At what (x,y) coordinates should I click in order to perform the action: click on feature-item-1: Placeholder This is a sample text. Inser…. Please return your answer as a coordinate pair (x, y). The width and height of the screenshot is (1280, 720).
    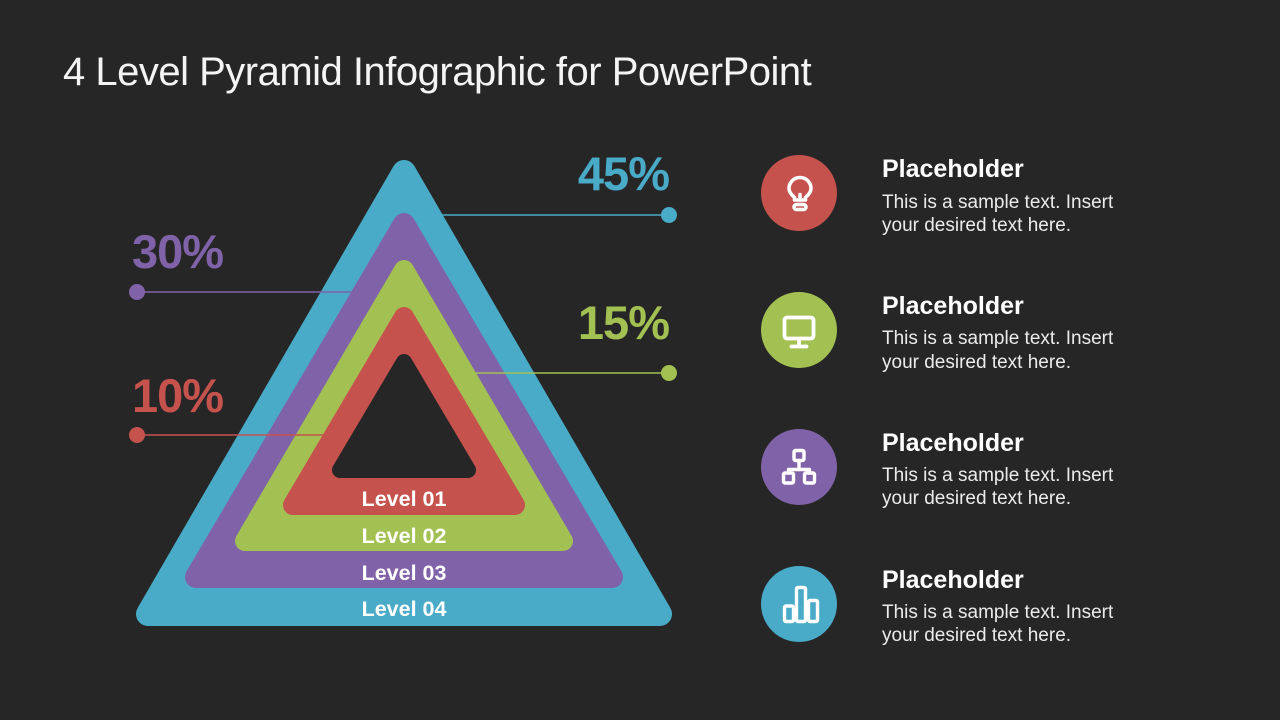
    Looking at the image, I should click on (957, 196).